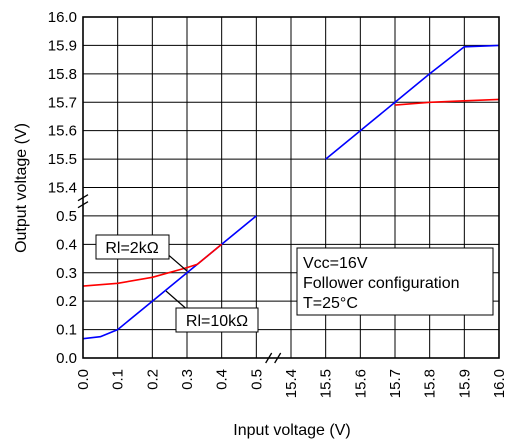 The image size is (507, 439). I want to click on y-break-gap, so click(84, 201).